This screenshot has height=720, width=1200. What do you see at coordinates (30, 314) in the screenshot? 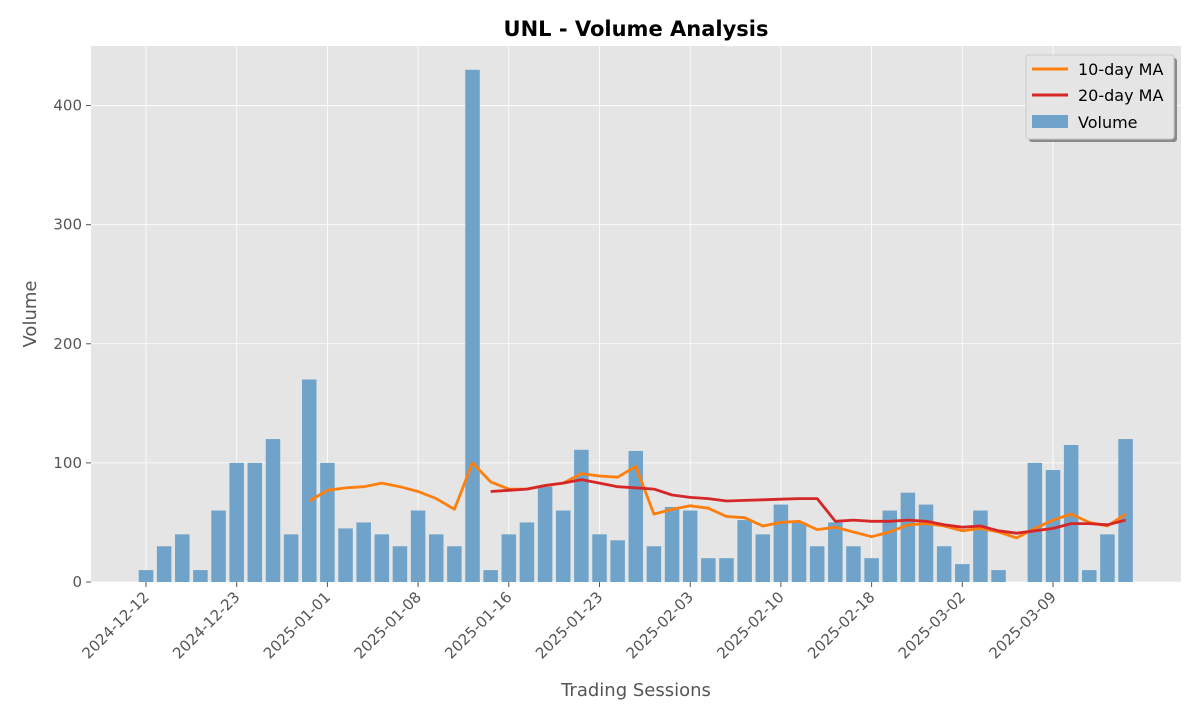
I see `y-axis-title: Volume` at bounding box center [30, 314].